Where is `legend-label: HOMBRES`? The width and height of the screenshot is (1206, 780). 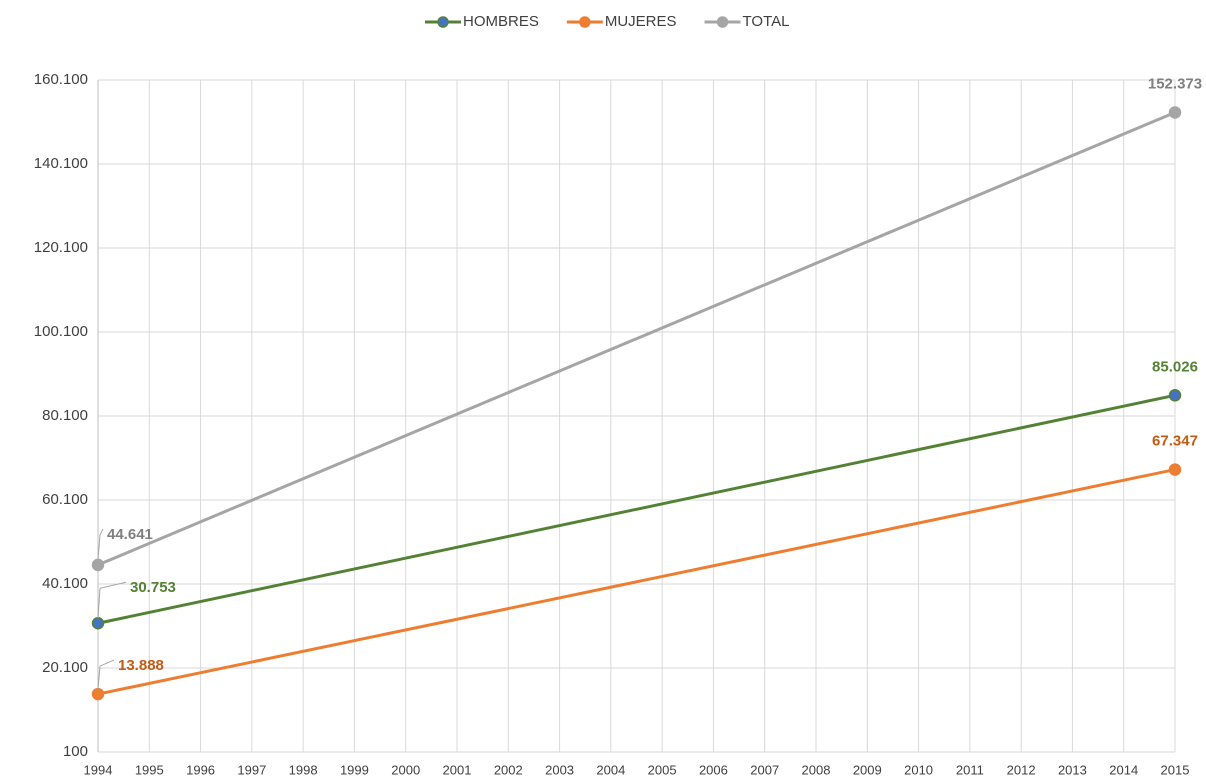
legend-label: HOMBRES is located at coordinates (501, 21).